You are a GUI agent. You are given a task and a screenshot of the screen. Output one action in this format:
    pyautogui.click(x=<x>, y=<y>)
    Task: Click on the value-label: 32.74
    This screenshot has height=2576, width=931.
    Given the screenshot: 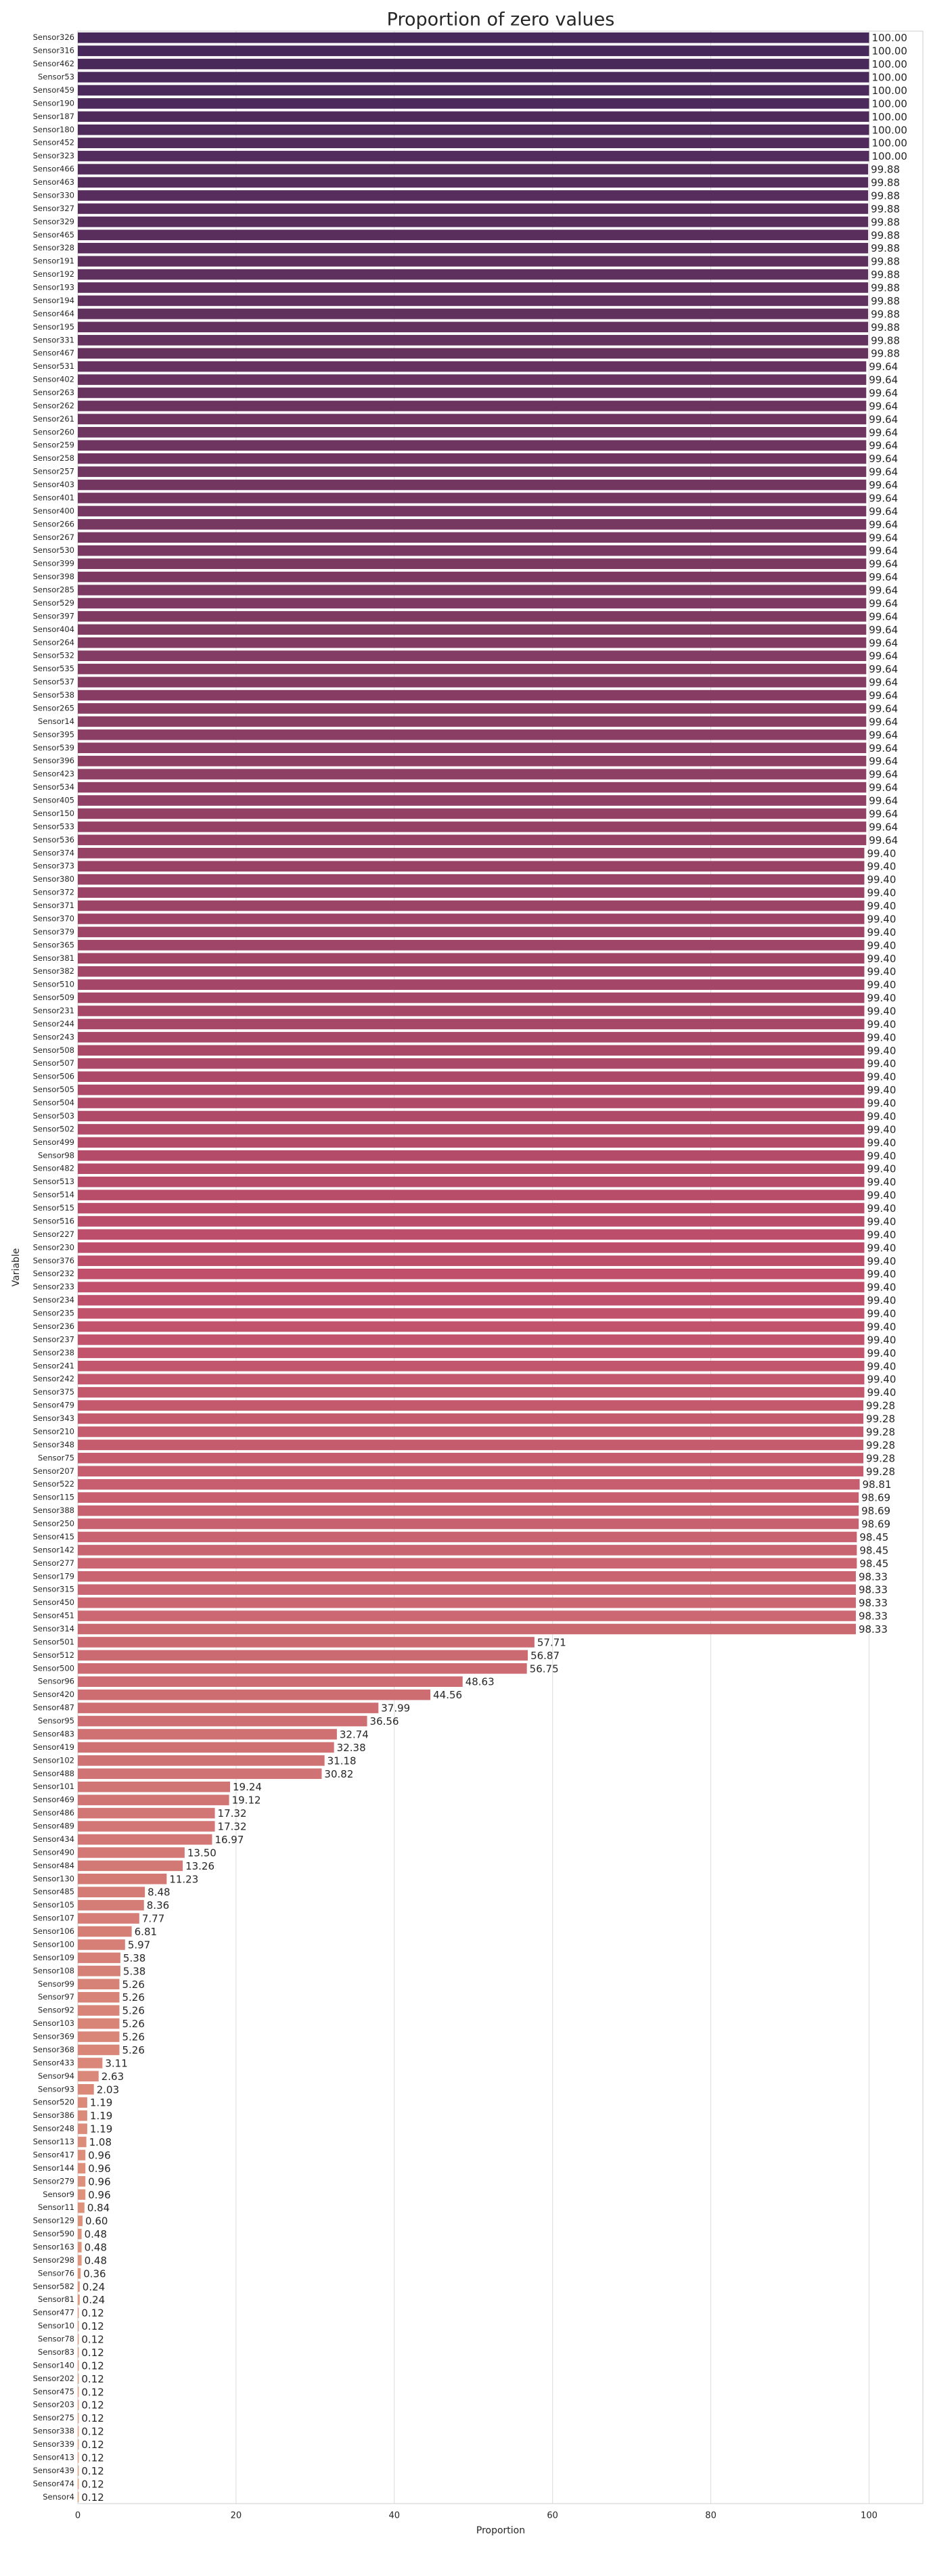 What is the action you would take?
    pyautogui.click(x=354, y=1734)
    